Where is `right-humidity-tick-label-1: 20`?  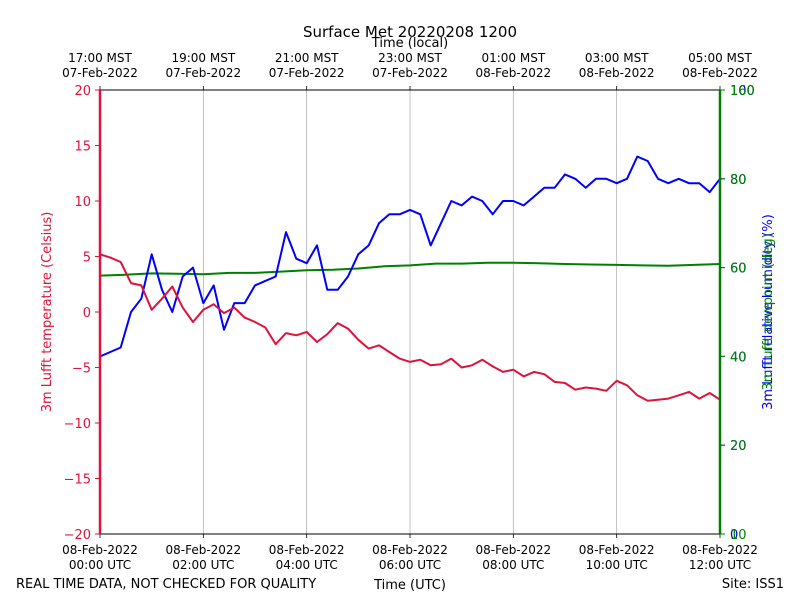 right-humidity-tick-label-1: 20 is located at coordinates (738, 446).